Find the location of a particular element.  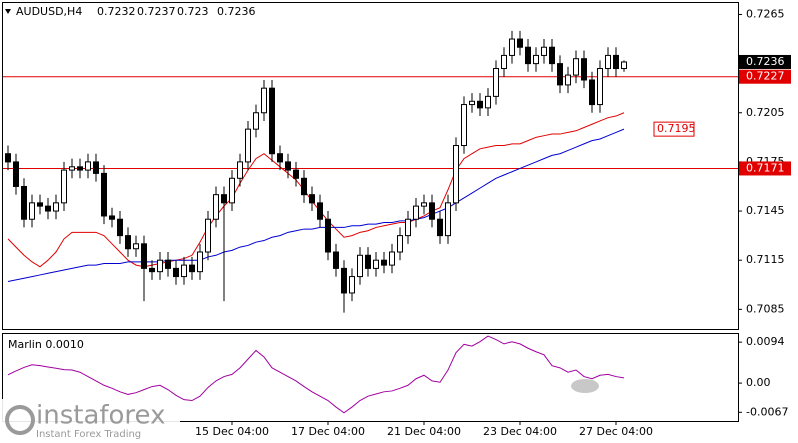

y-tick-label: 0.7205 is located at coordinates (765, 112).